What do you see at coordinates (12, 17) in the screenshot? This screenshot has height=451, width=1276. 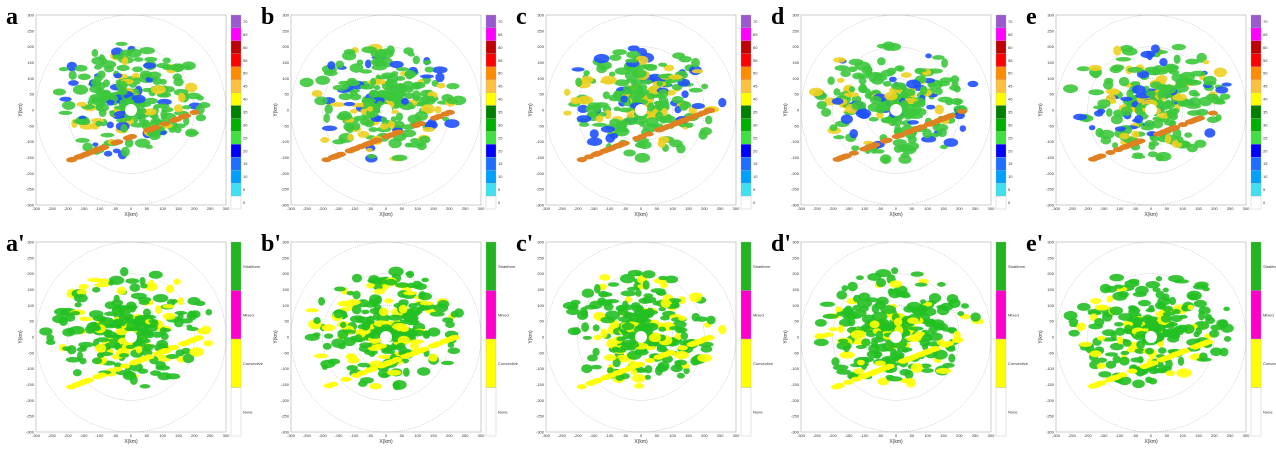 I see `panel-label: a` at bounding box center [12, 17].